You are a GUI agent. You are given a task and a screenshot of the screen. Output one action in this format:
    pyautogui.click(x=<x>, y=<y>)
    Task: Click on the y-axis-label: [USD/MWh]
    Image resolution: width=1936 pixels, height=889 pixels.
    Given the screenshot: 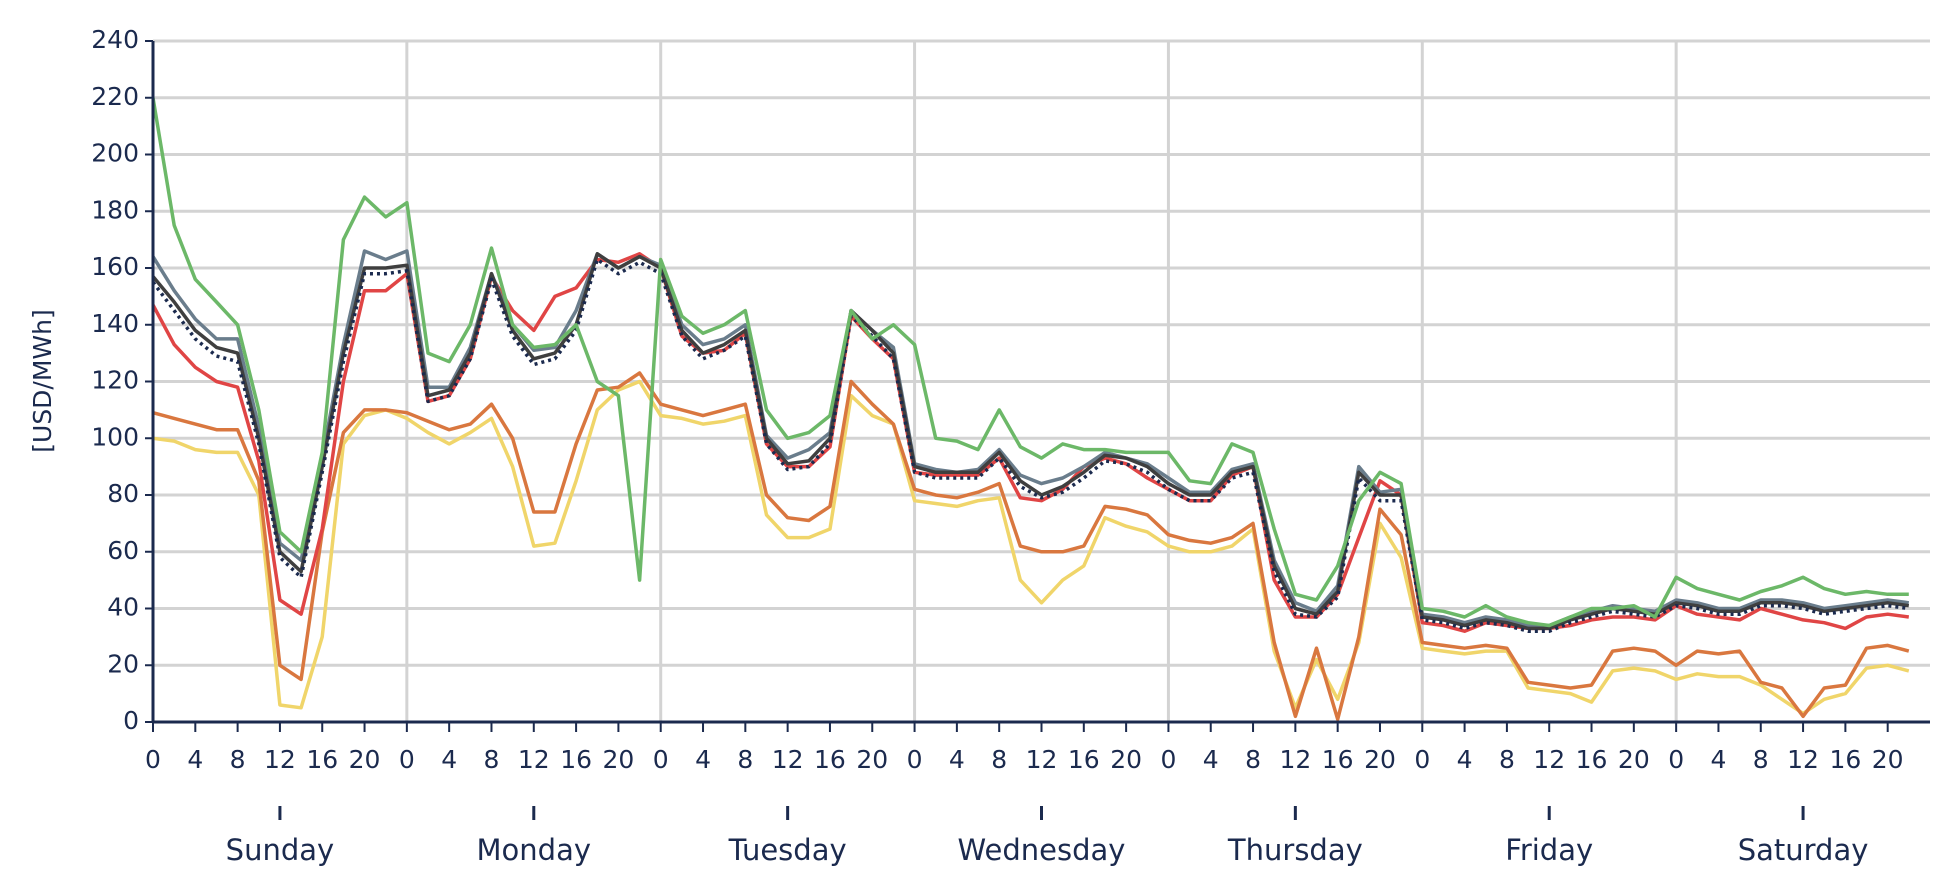 What is the action you would take?
    pyautogui.click(x=42, y=380)
    